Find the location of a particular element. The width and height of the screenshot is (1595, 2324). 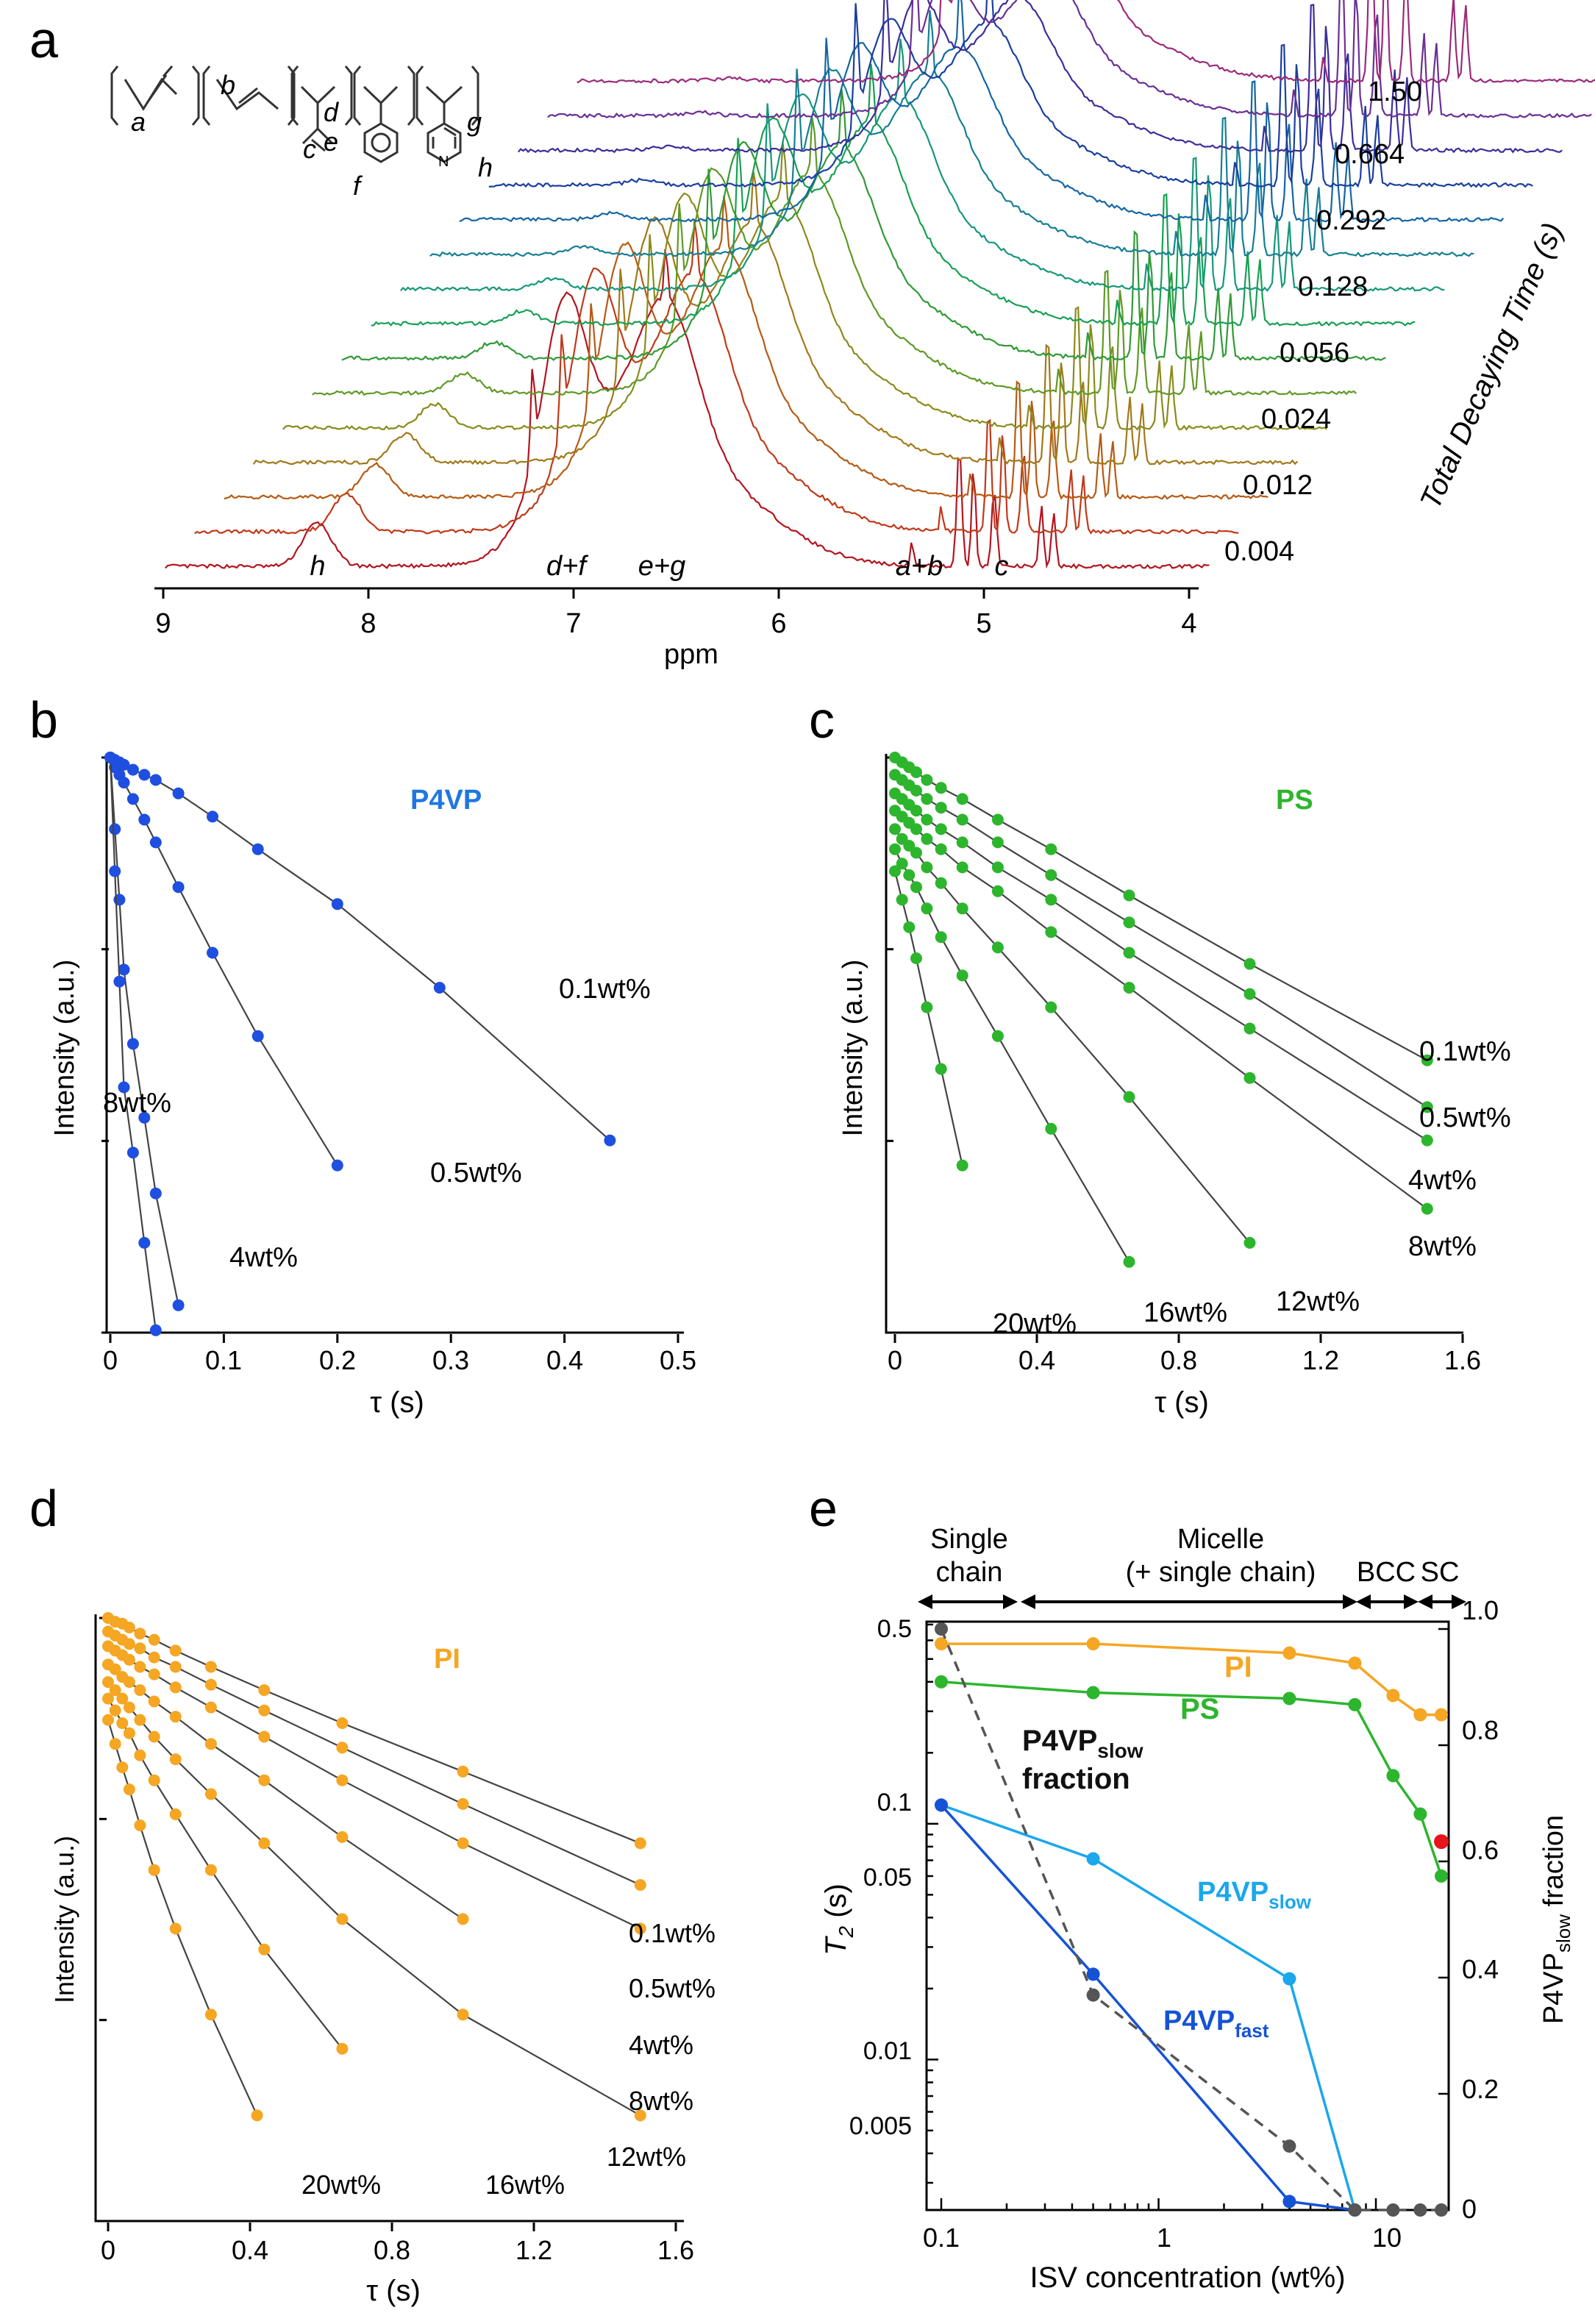

point-8wt%-3 is located at coordinates (916, 829).